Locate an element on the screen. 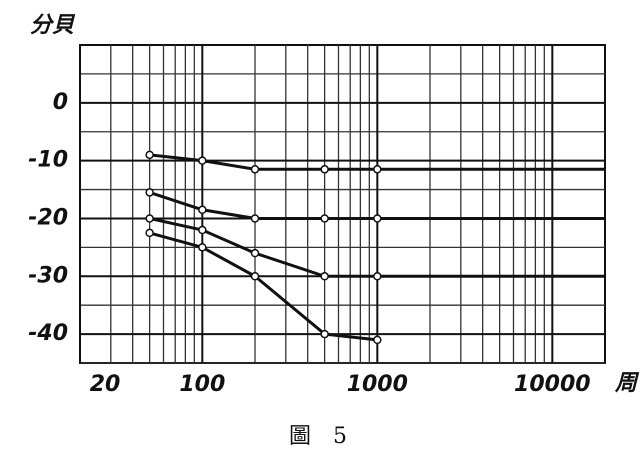  caption: 圖 5 is located at coordinates (318, 436).